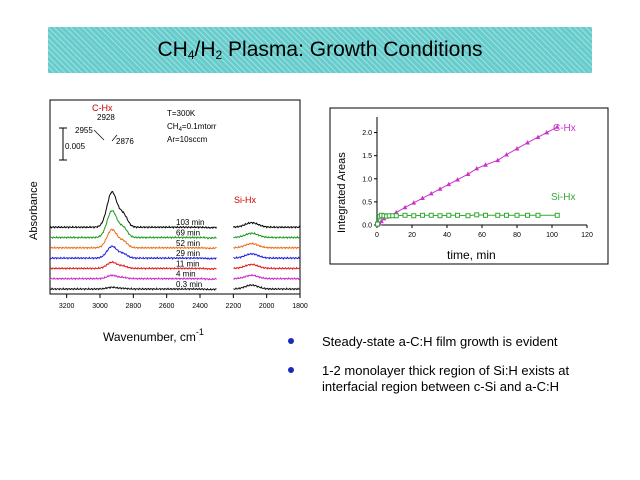  What do you see at coordinates (190, 222) in the screenshot?
I see `spectrum-time-label: 103 min` at bounding box center [190, 222].